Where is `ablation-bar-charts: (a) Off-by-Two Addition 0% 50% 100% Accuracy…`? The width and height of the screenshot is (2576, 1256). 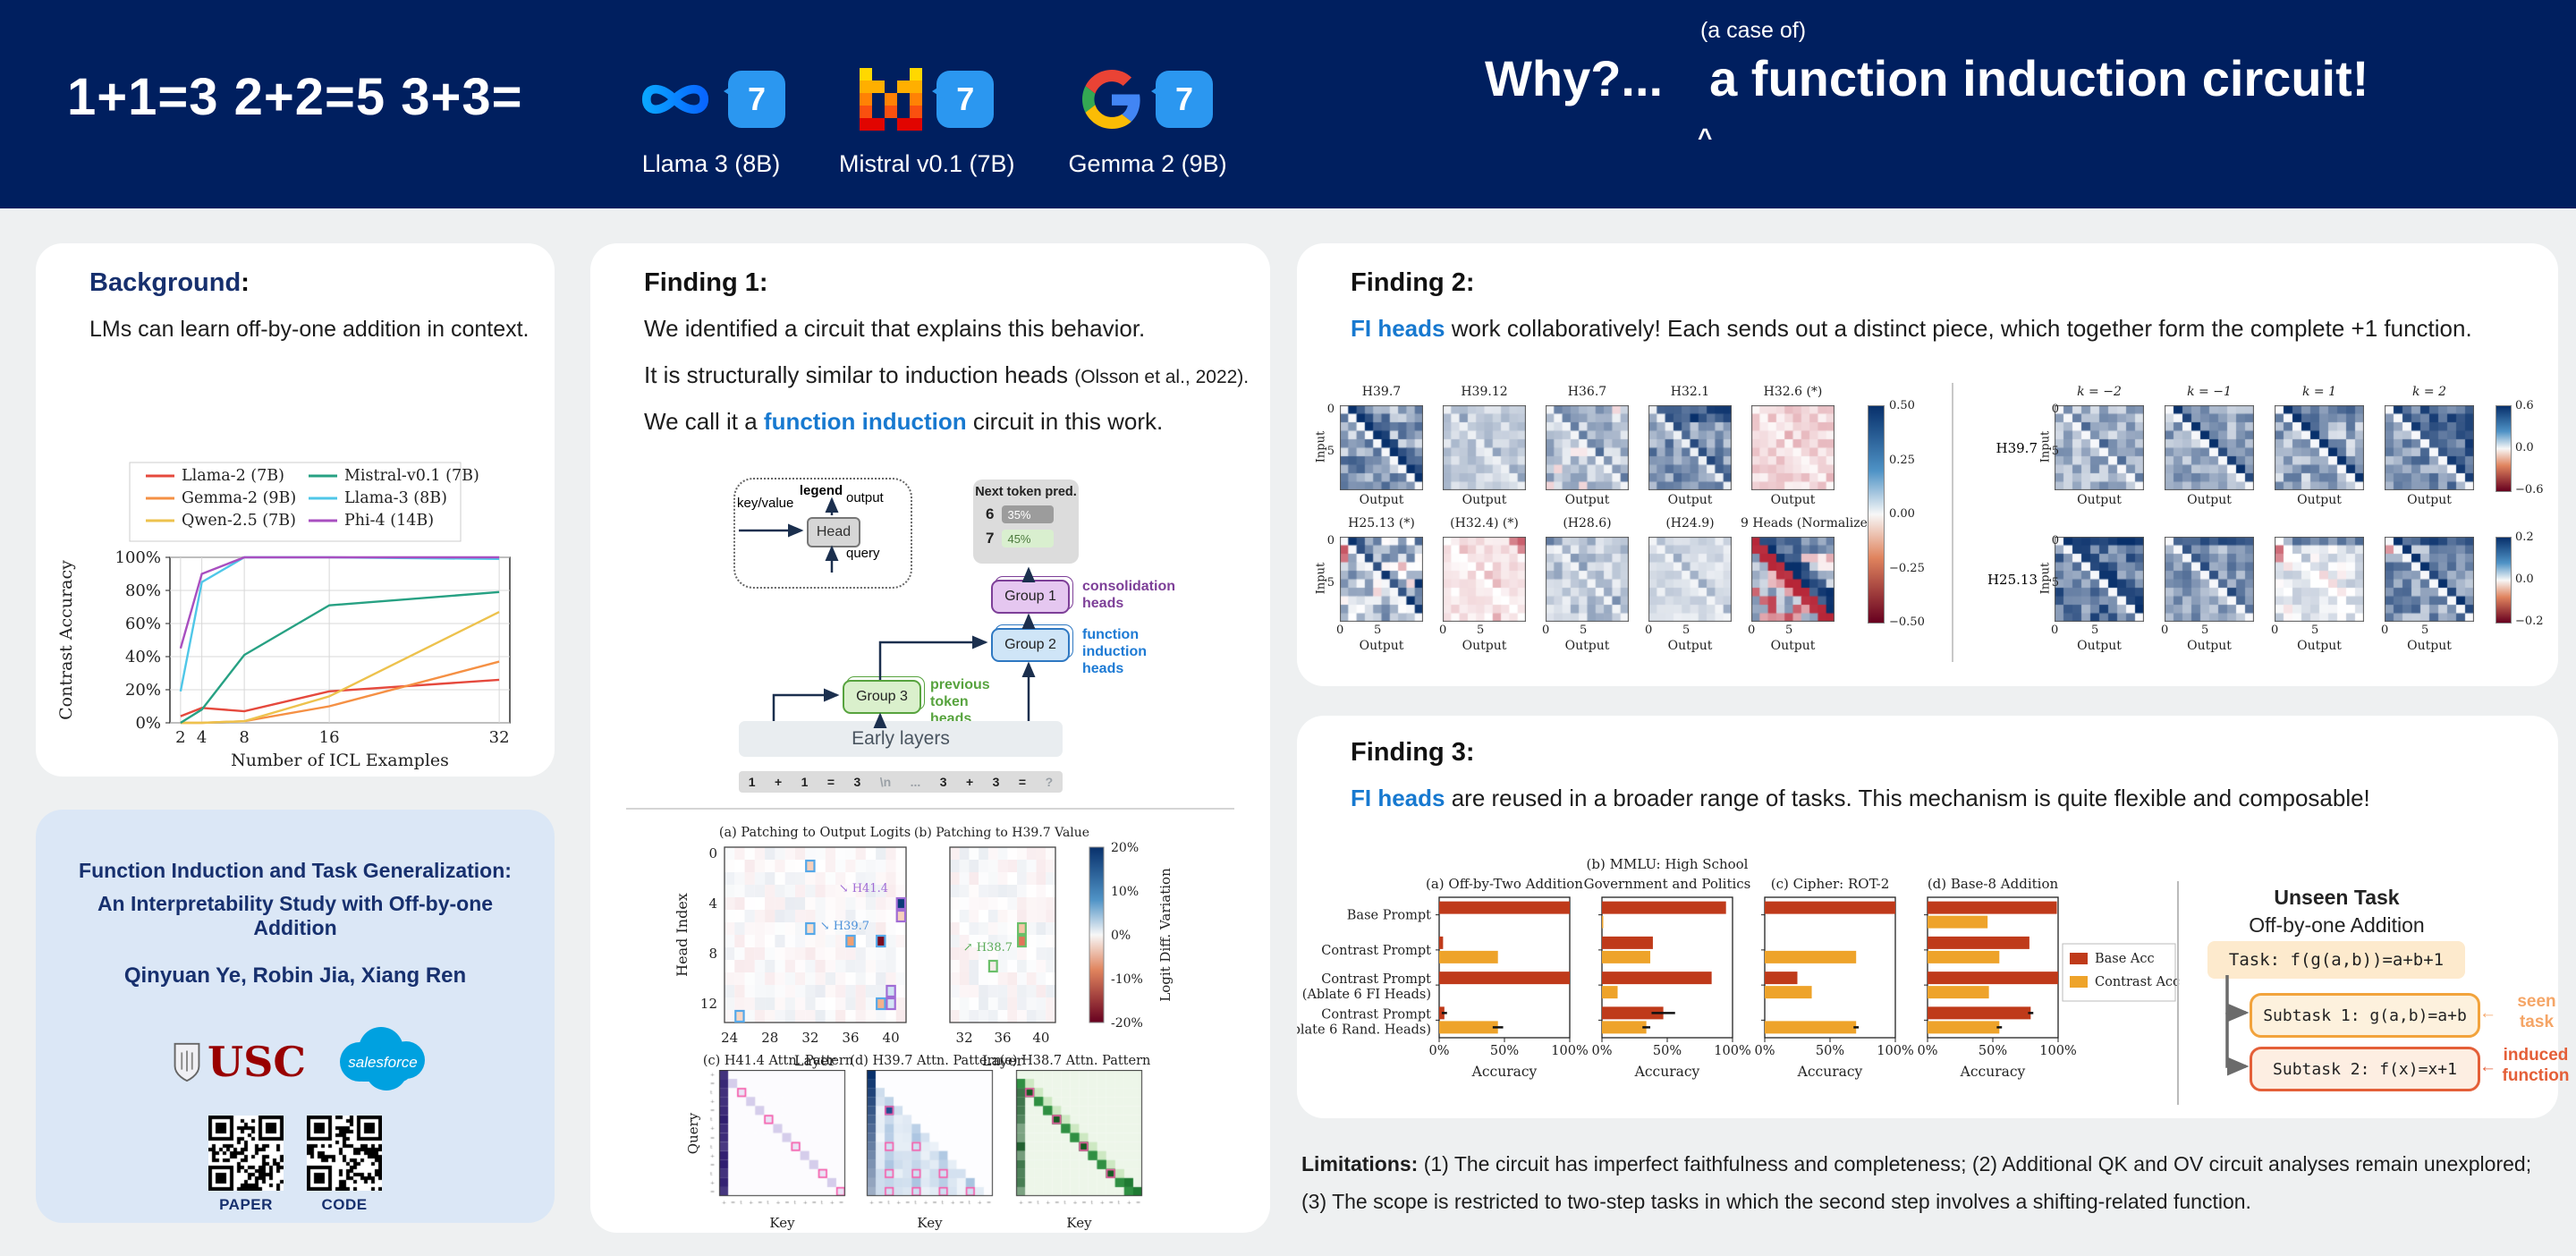
ablation-bar-charts: (a) Off-by-Two Addition 0% 50% 100% Accuracy… is located at coordinates (1738, 968).